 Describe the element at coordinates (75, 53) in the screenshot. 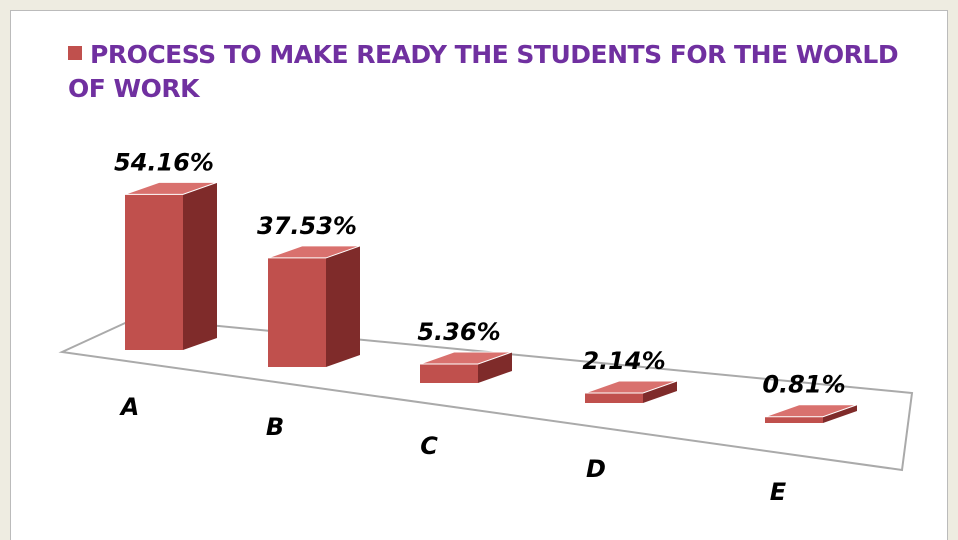

I see `legend-swatch` at that location.